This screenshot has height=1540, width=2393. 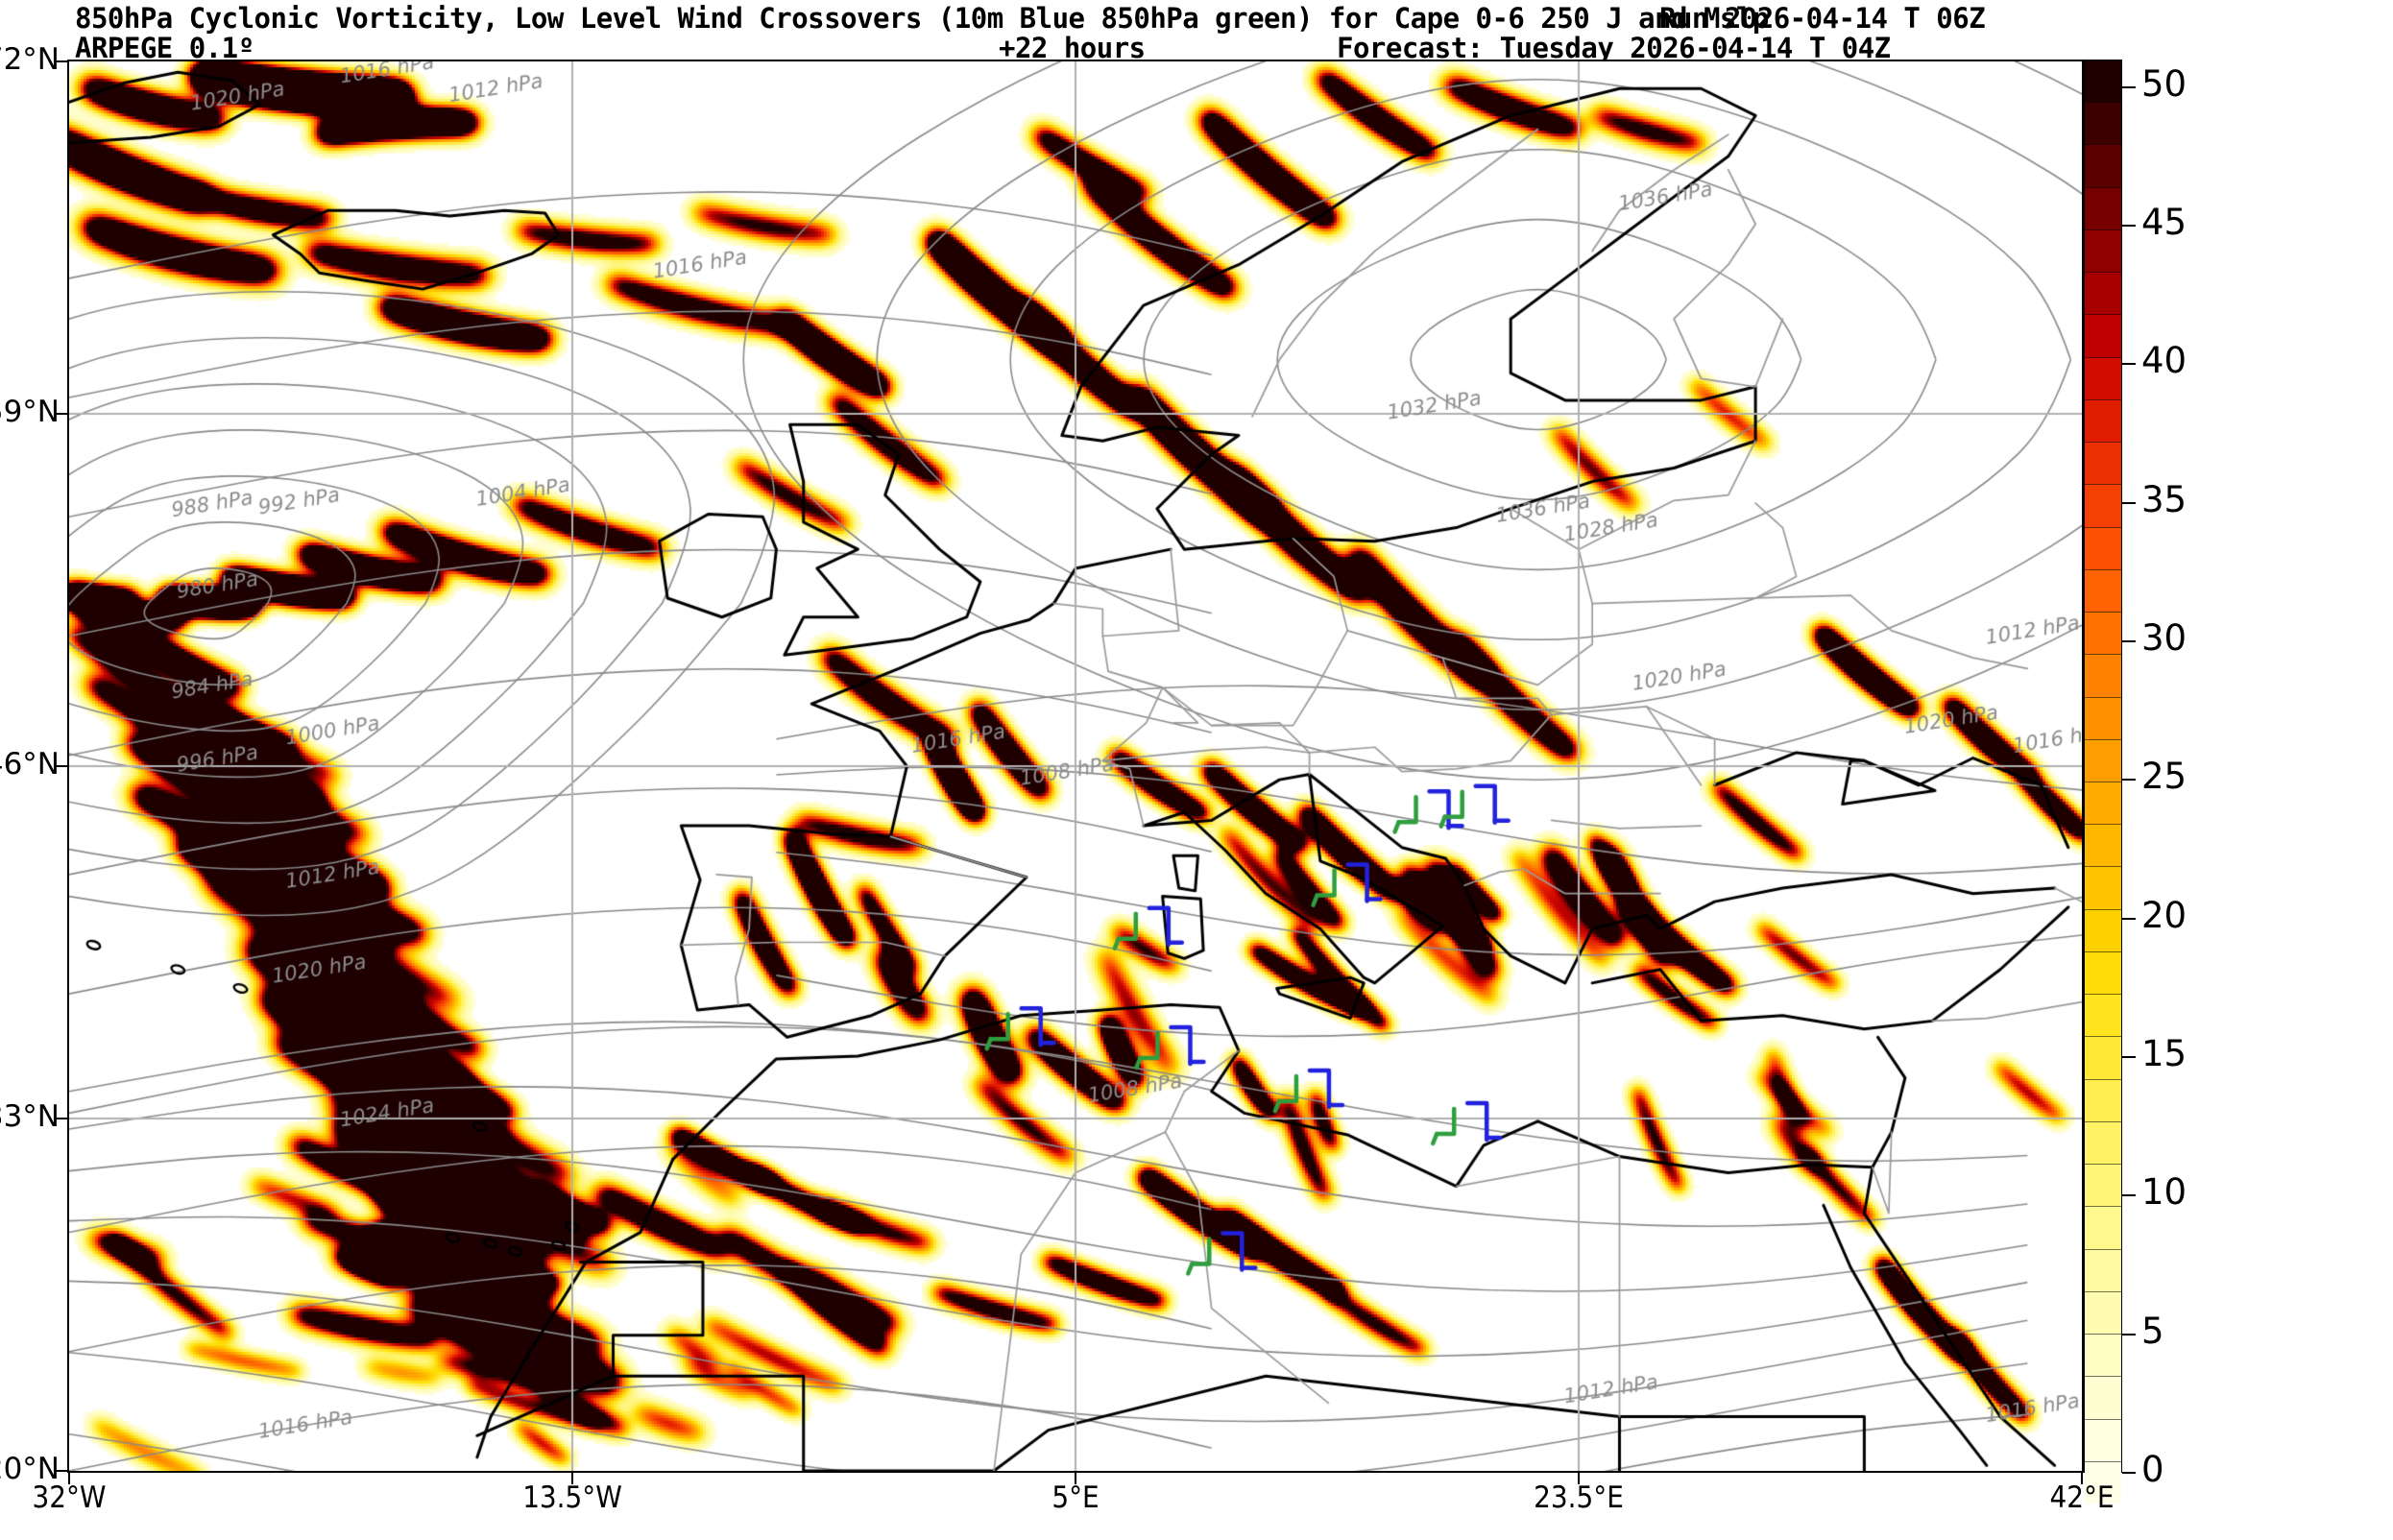 What do you see at coordinates (1822, 19) in the screenshot?
I see `model-run-label: Run 2026-04-14 T 06Z` at bounding box center [1822, 19].